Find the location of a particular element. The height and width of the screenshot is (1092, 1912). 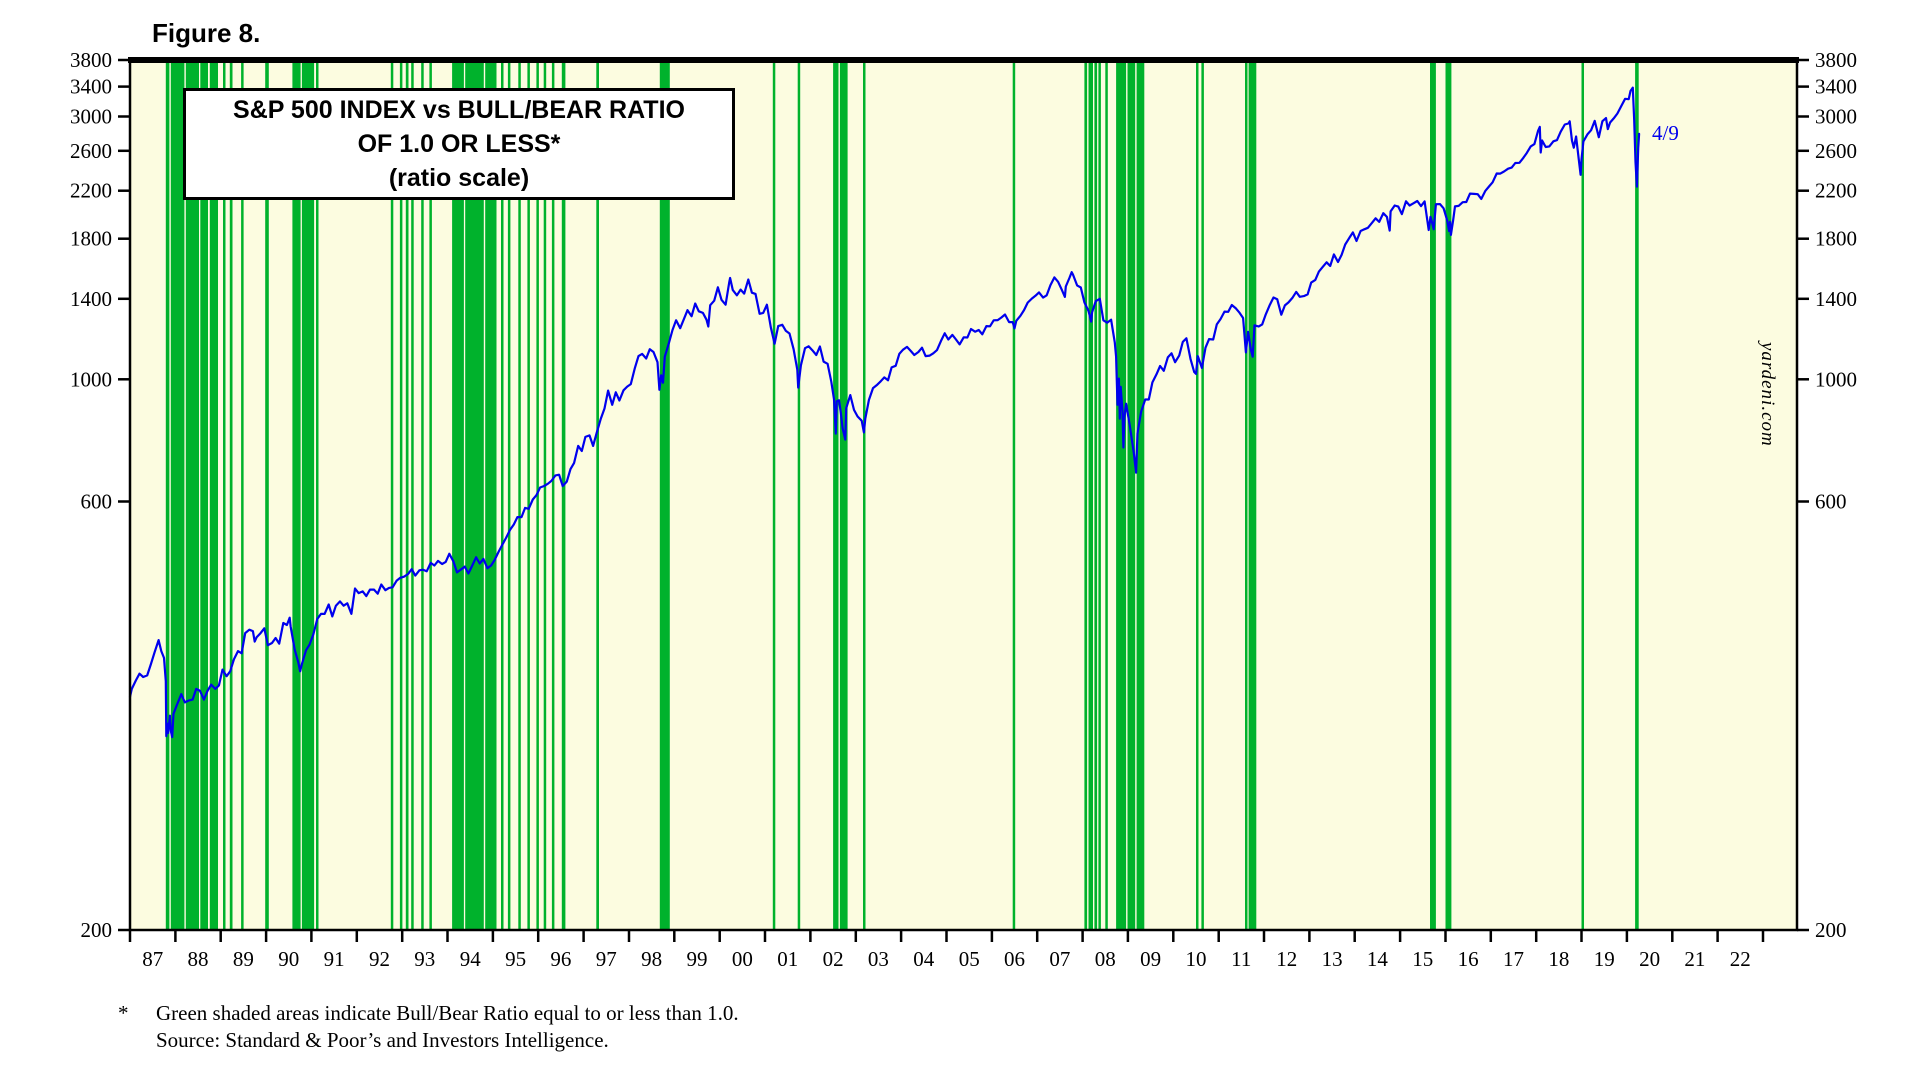

y-axis-label-right: 3400 is located at coordinates (1836, 87).